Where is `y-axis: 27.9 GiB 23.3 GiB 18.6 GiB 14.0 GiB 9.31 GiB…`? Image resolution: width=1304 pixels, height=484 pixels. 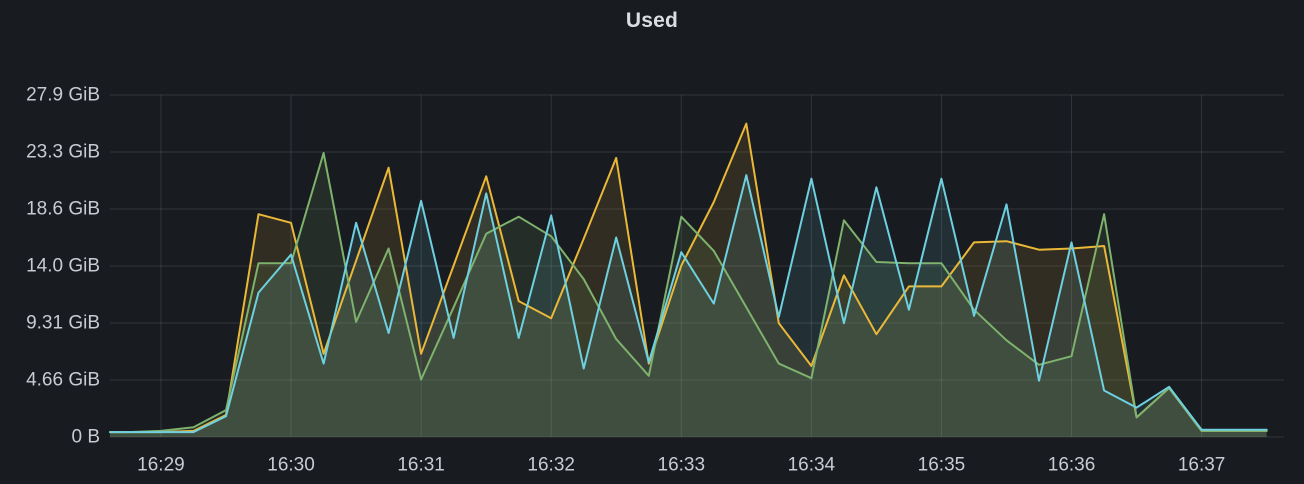 y-axis: 27.9 GiB 23.3 GiB 18.6 GiB 14.0 GiB 9.31 GiB… is located at coordinates (63, 266).